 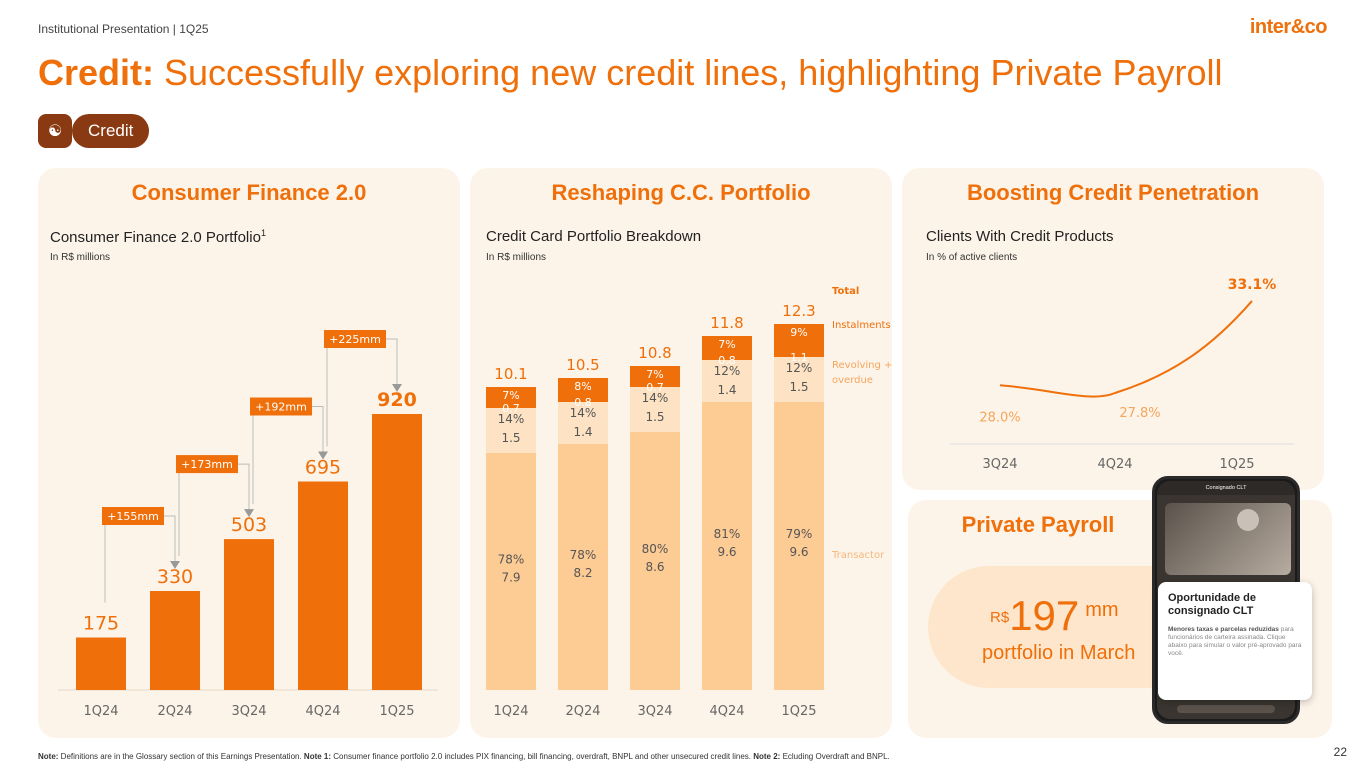 I want to click on hand-coin-icon: ☯, so click(x=55, y=131).